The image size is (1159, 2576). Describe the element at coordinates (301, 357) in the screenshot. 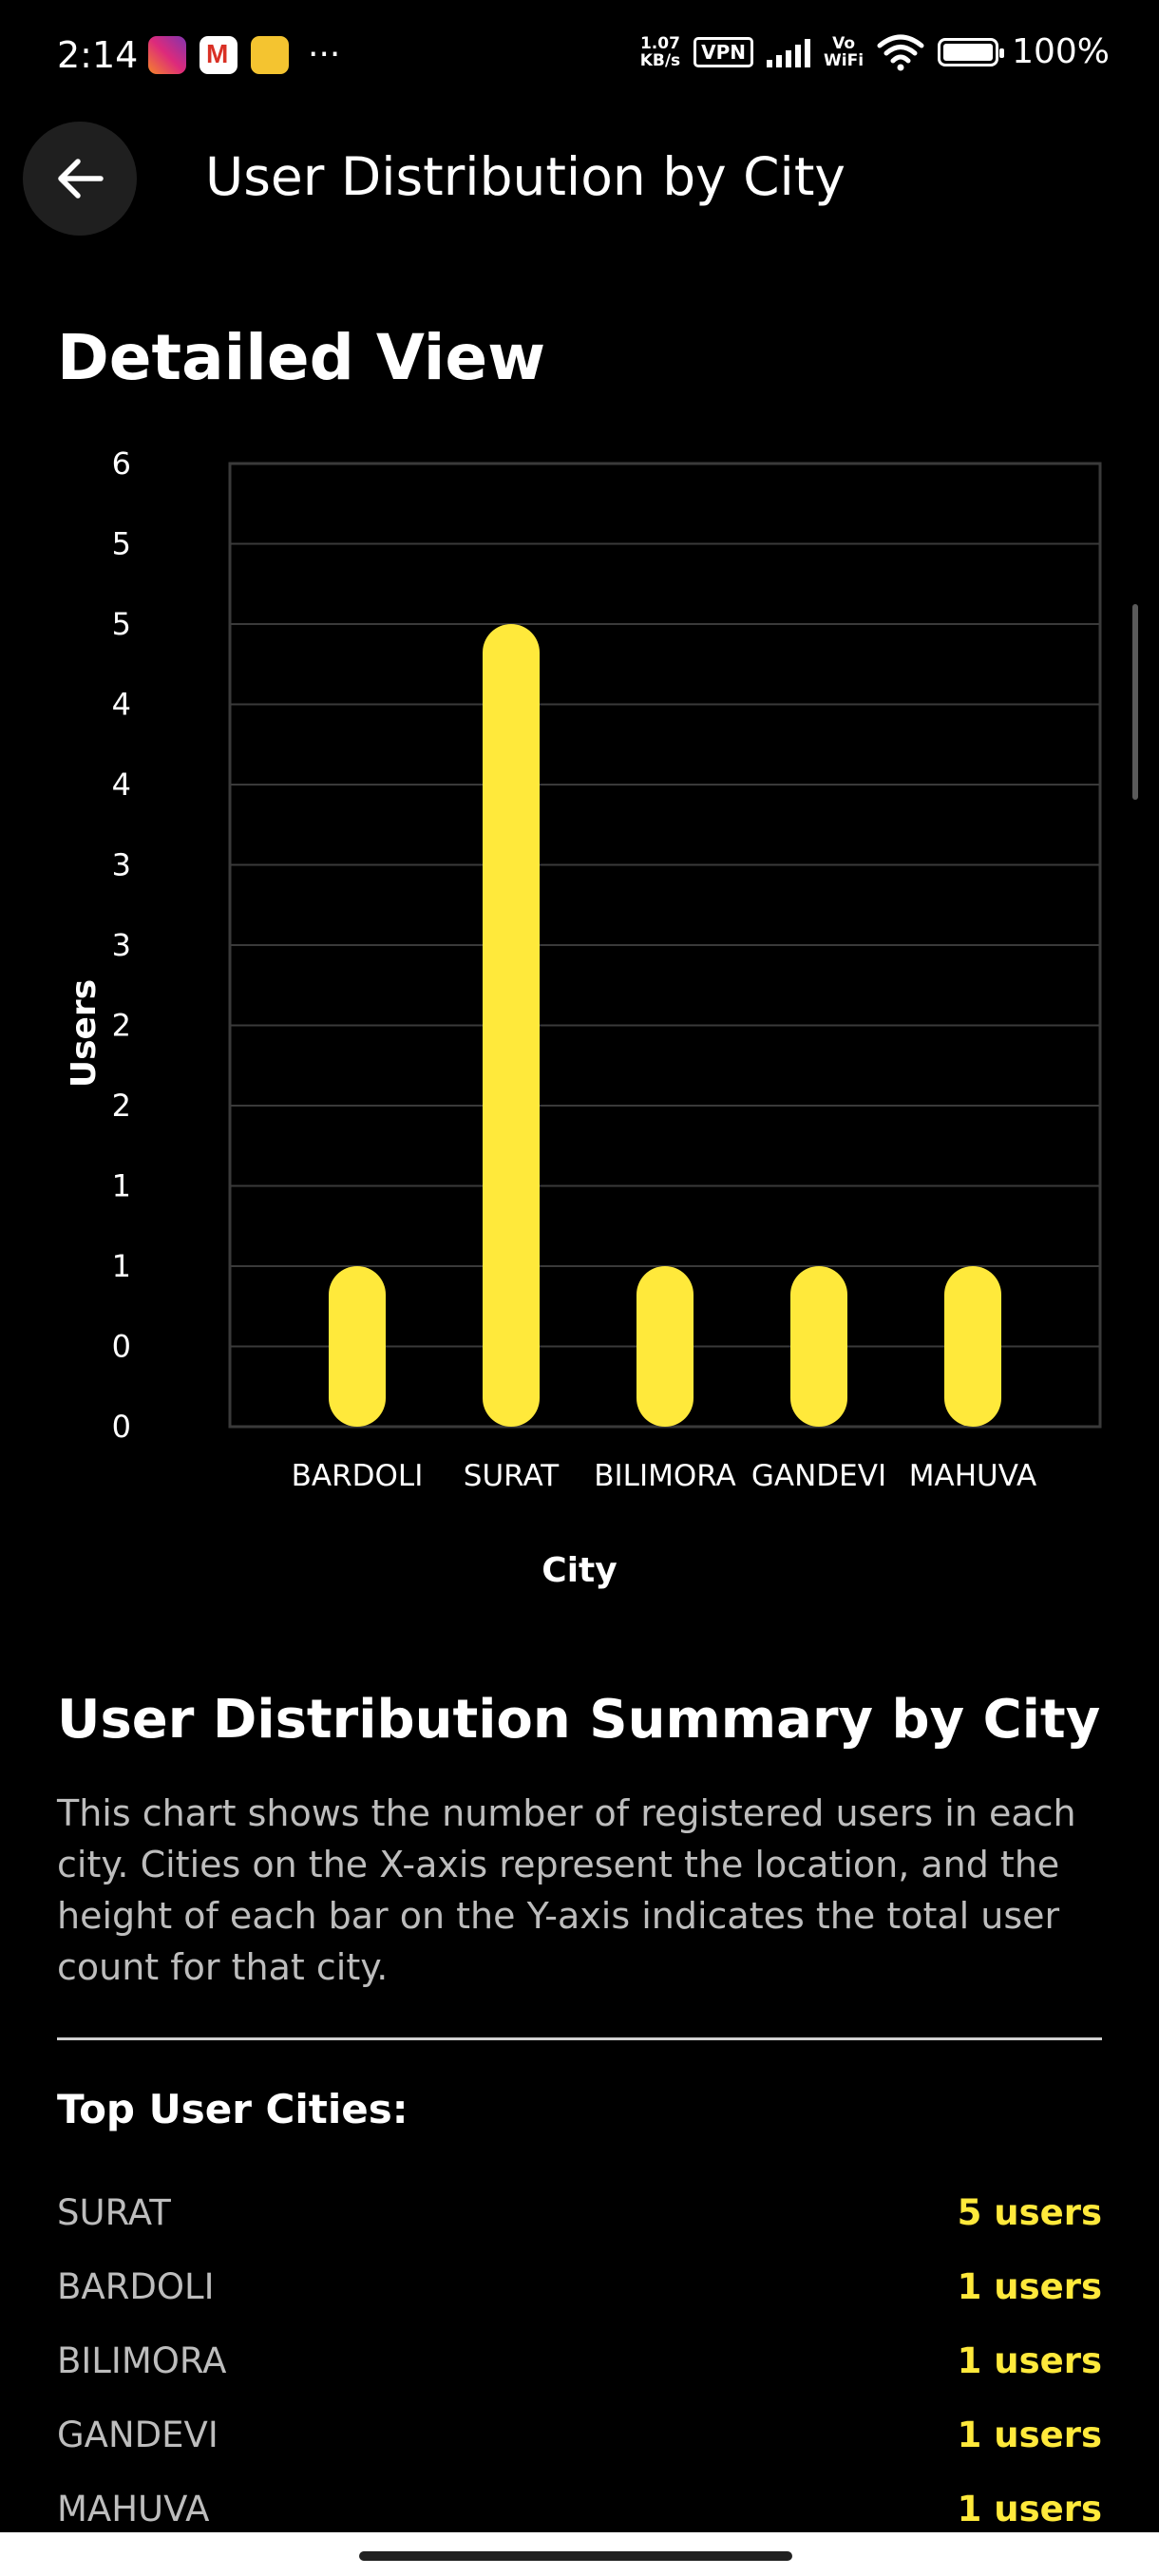

I see `section-title: Detailed View` at that location.